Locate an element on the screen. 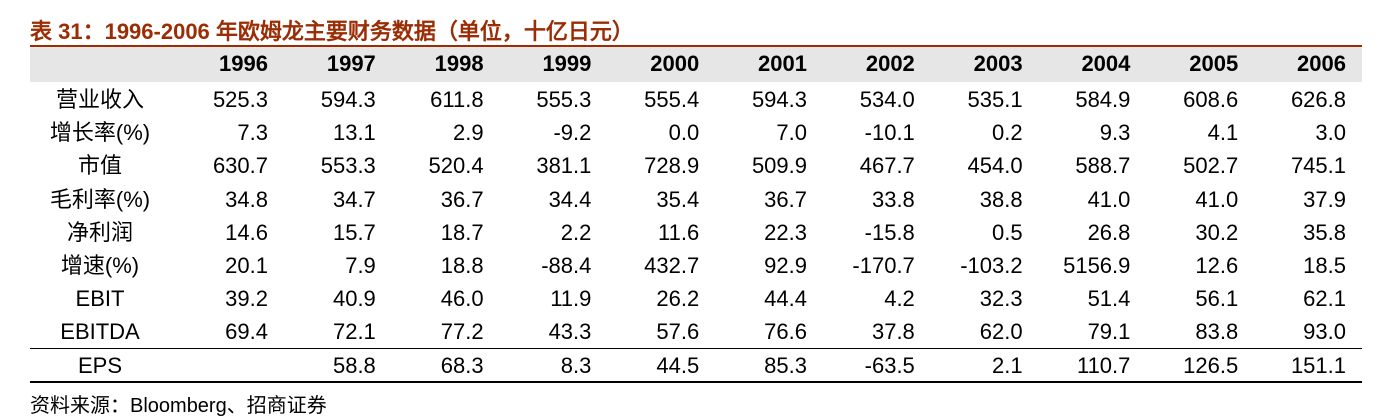  row-label: 净利润 is located at coordinates (99, 232).